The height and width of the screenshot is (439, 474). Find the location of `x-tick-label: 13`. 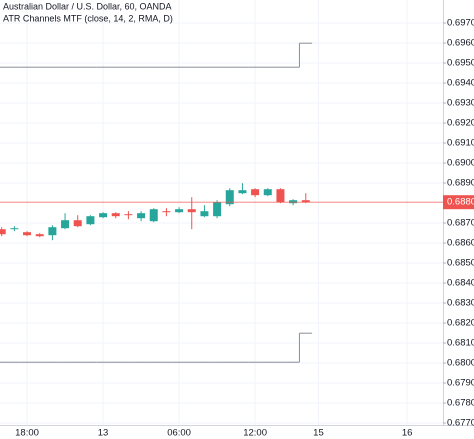

x-tick-label: 13 is located at coordinates (103, 433).